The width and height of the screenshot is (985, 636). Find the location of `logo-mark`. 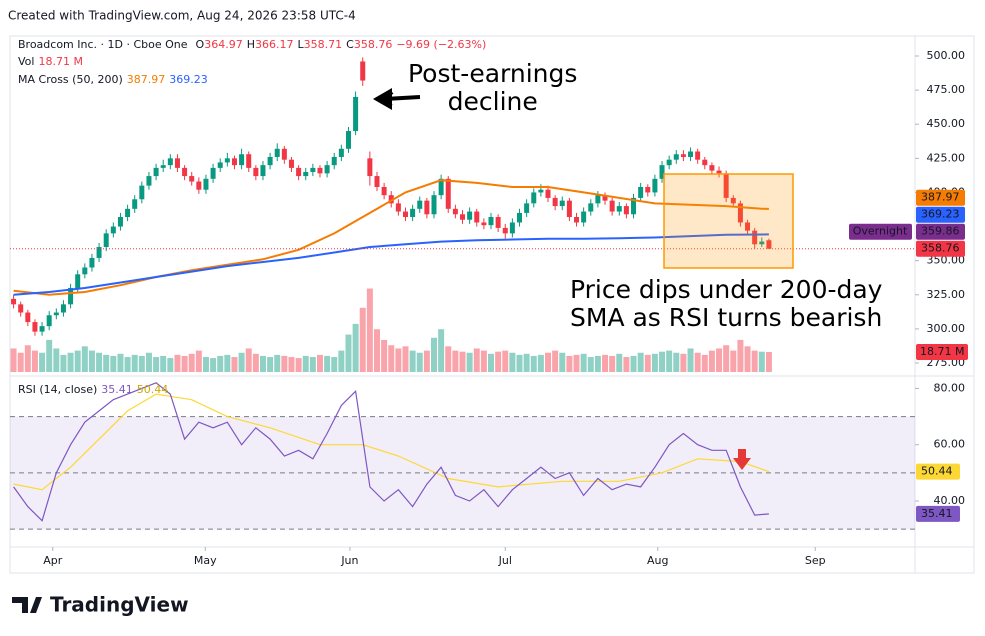

logo-mark is located at coordinates (27, 605).